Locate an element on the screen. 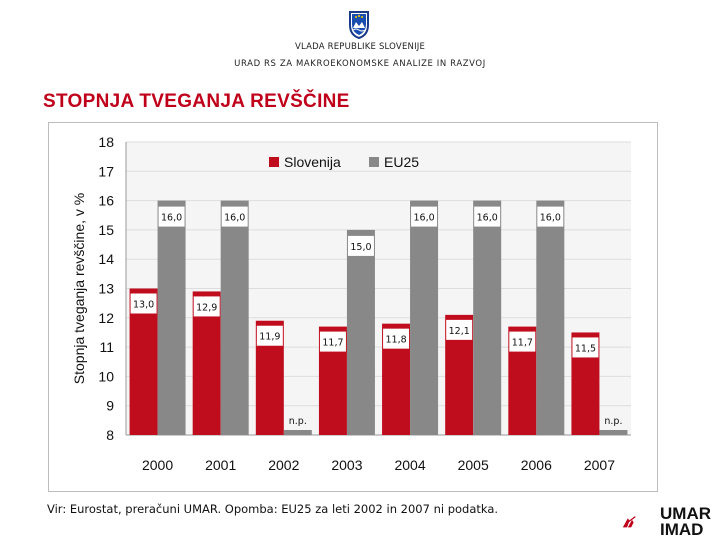 This screenshot has height=540, width=720. legend-swatch-slovenija is located at coordinates (274, 162).